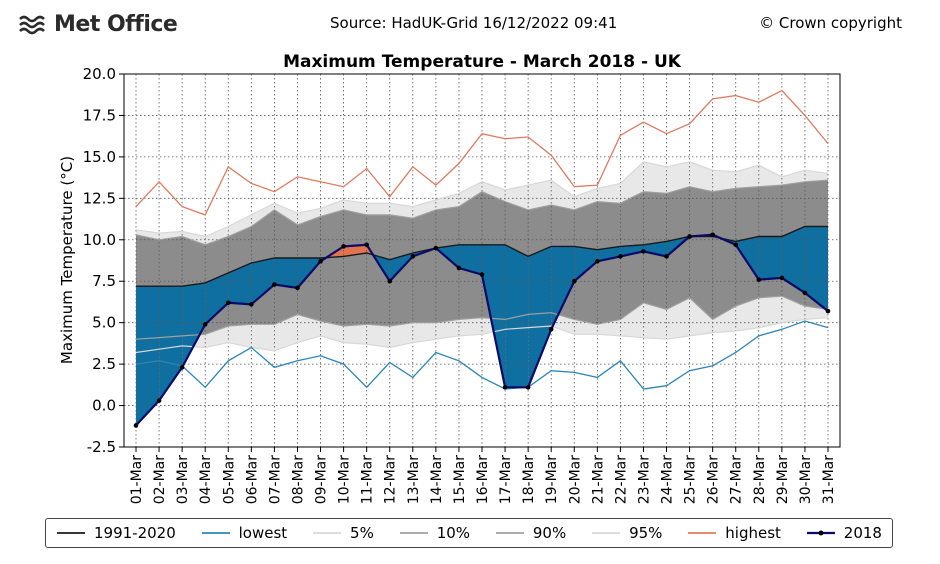 The image size is (940, 564). I want to click on series-line-lowest, so click(482, 355).